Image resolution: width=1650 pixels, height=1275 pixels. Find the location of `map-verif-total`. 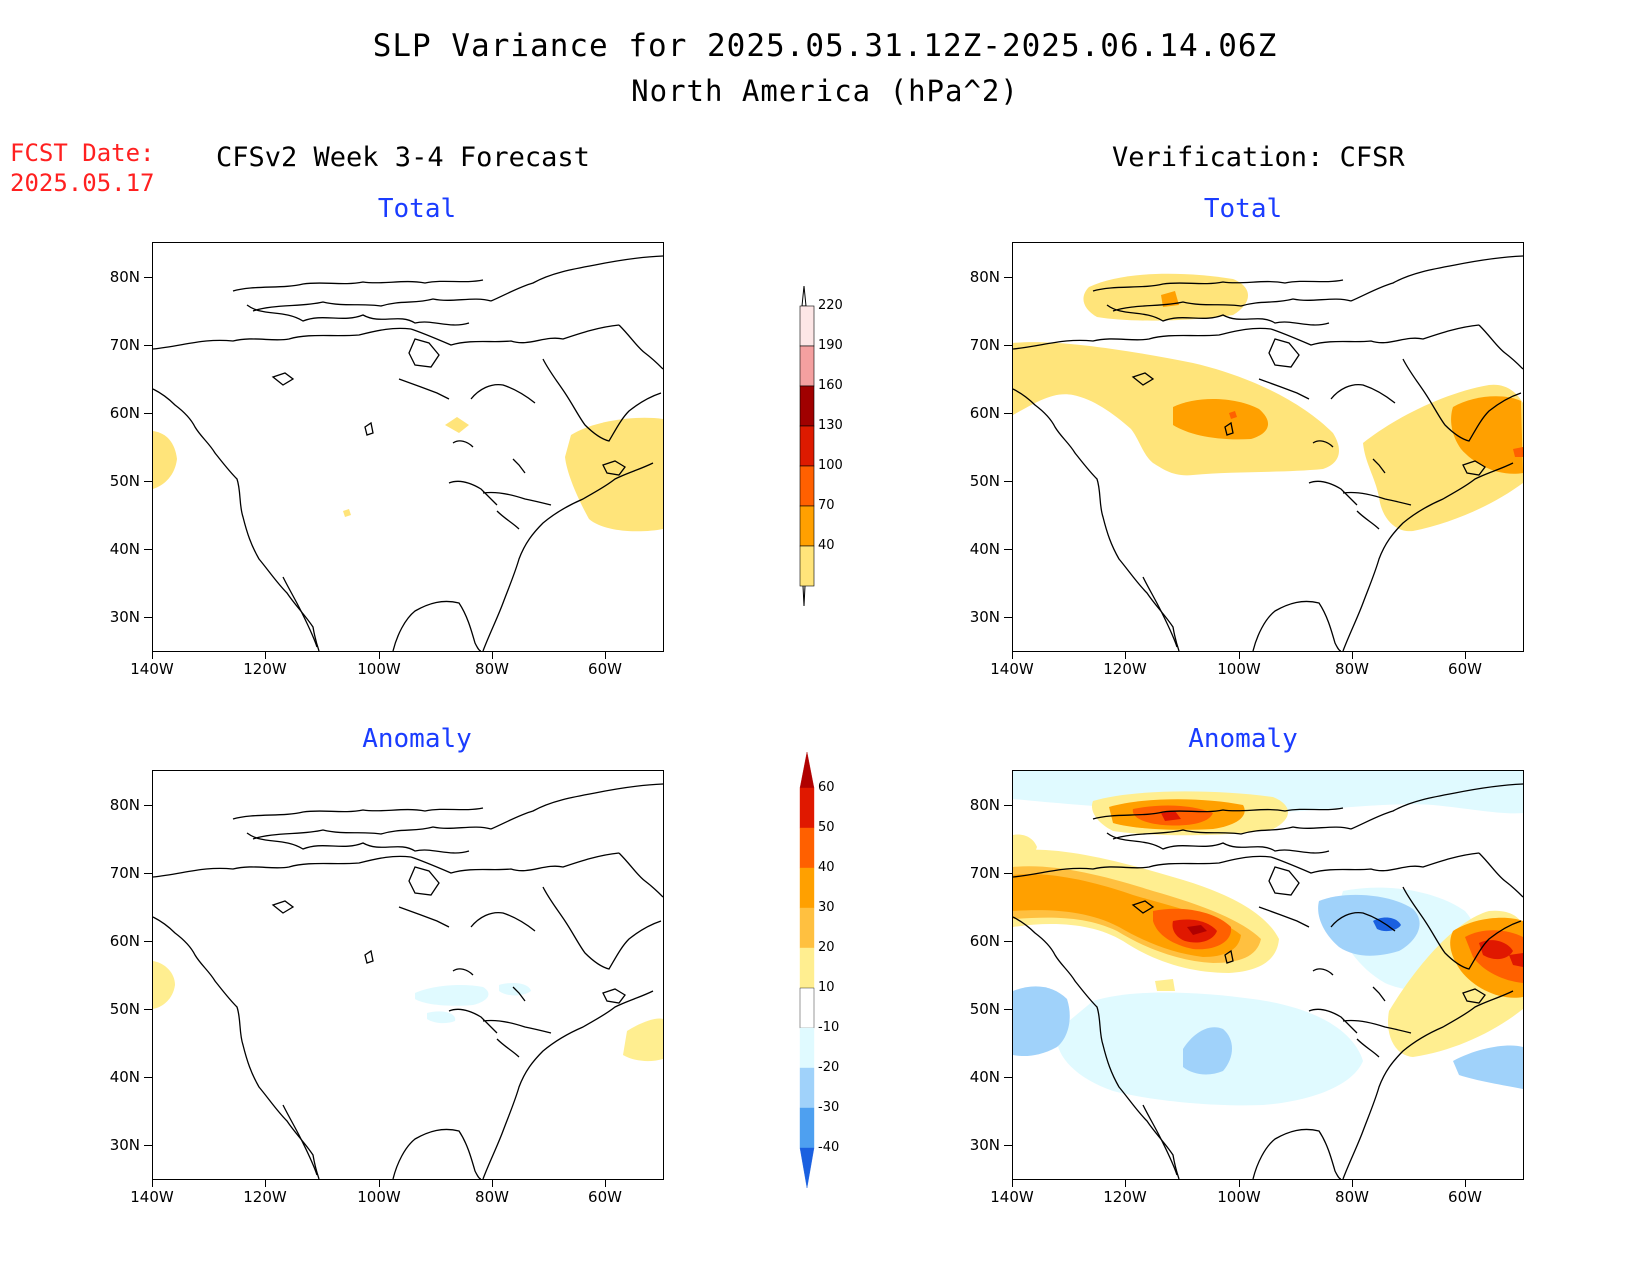

map-verif-total is located at coordinates (1268, 453).